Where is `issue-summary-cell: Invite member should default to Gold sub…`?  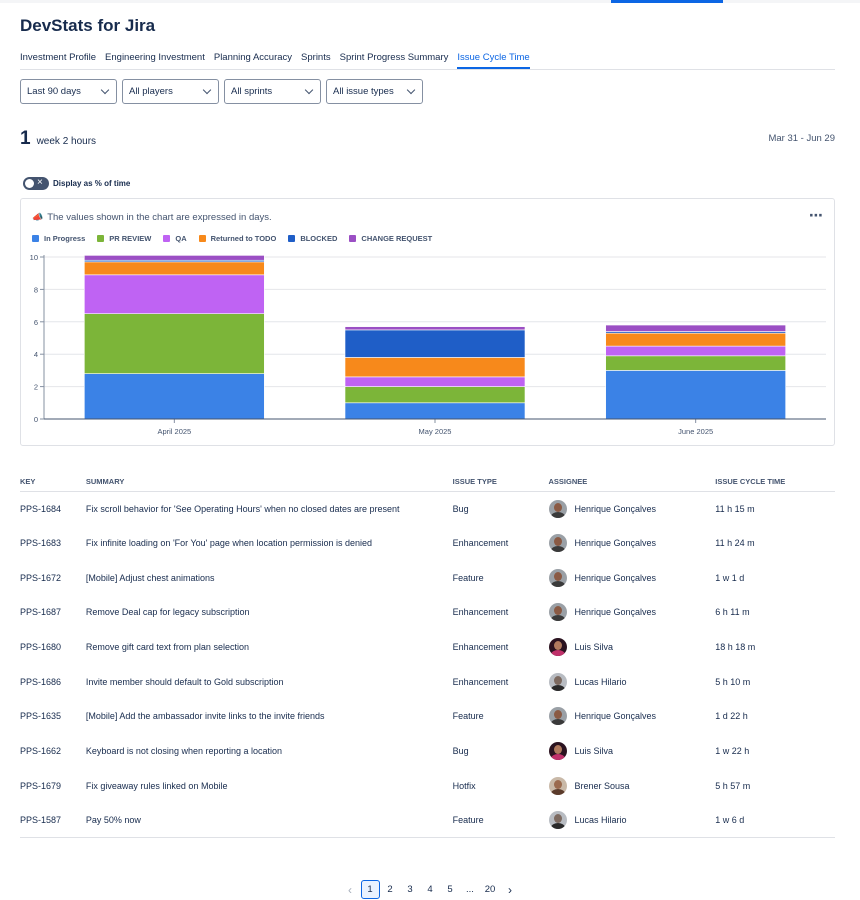
issue-summary-cell: Invite member should default to Gold sub… is located at coordinates (184, 681).